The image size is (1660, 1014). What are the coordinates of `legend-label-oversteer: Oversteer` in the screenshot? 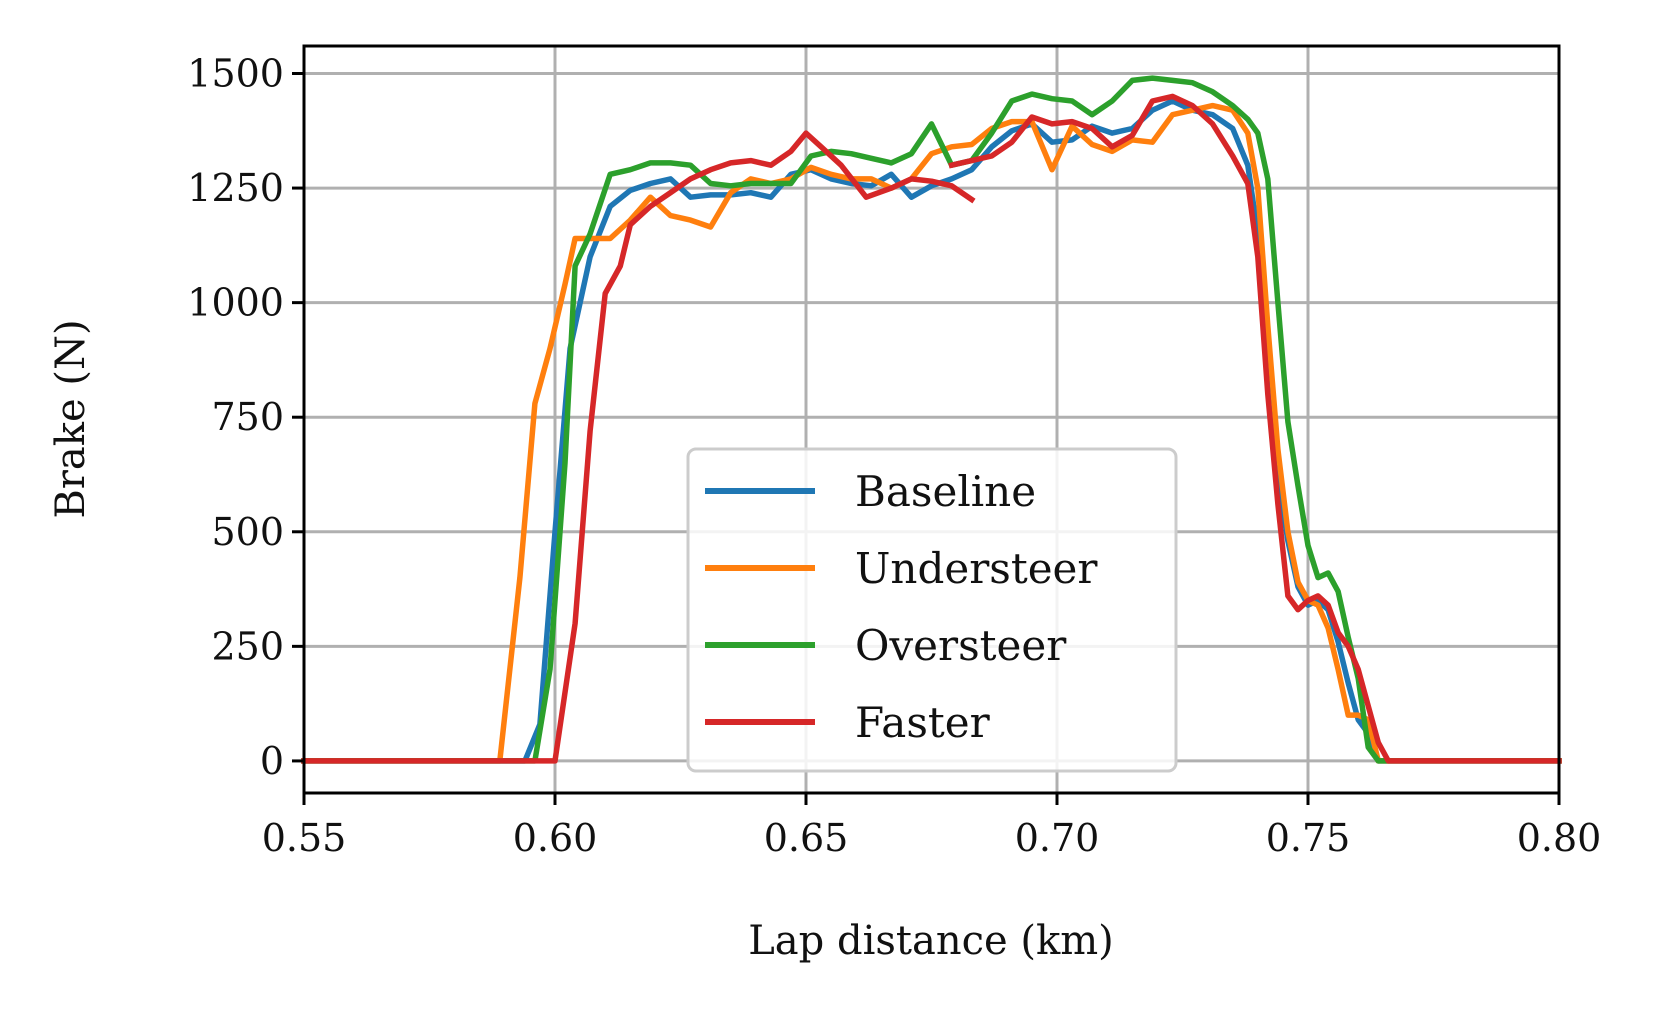 It's located at (961, 645).